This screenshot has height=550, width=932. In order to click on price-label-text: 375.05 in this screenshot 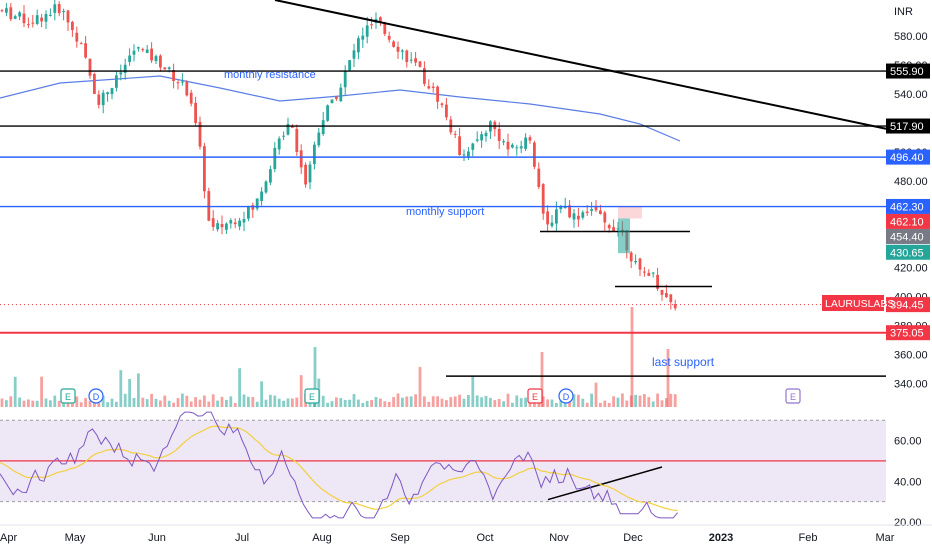, I will do `click(907, 334)`.